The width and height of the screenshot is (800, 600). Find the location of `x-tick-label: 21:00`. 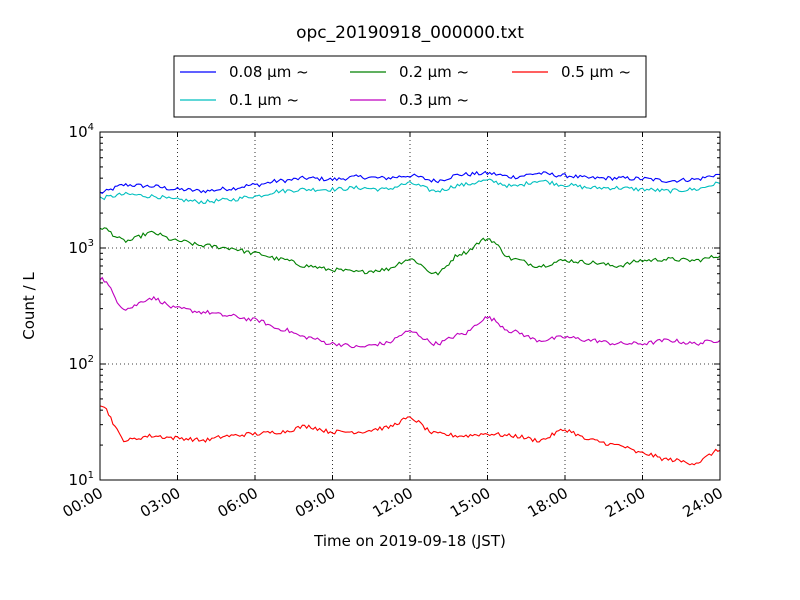

x-tick-label: 21:00 is located at coordinates (625, 502).